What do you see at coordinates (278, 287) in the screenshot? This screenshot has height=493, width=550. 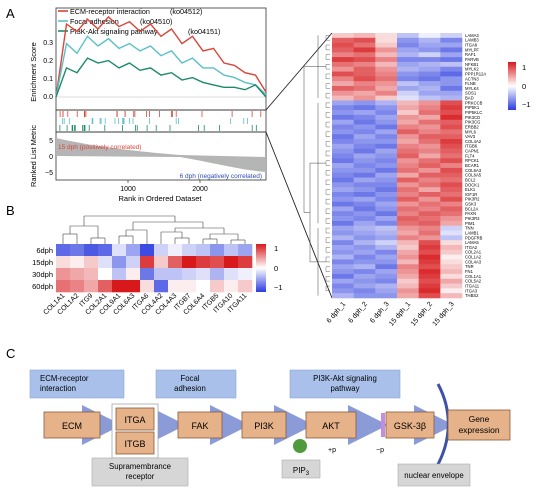 I see `colorbar-b-tick: −1` at bounding box center [278, 287].